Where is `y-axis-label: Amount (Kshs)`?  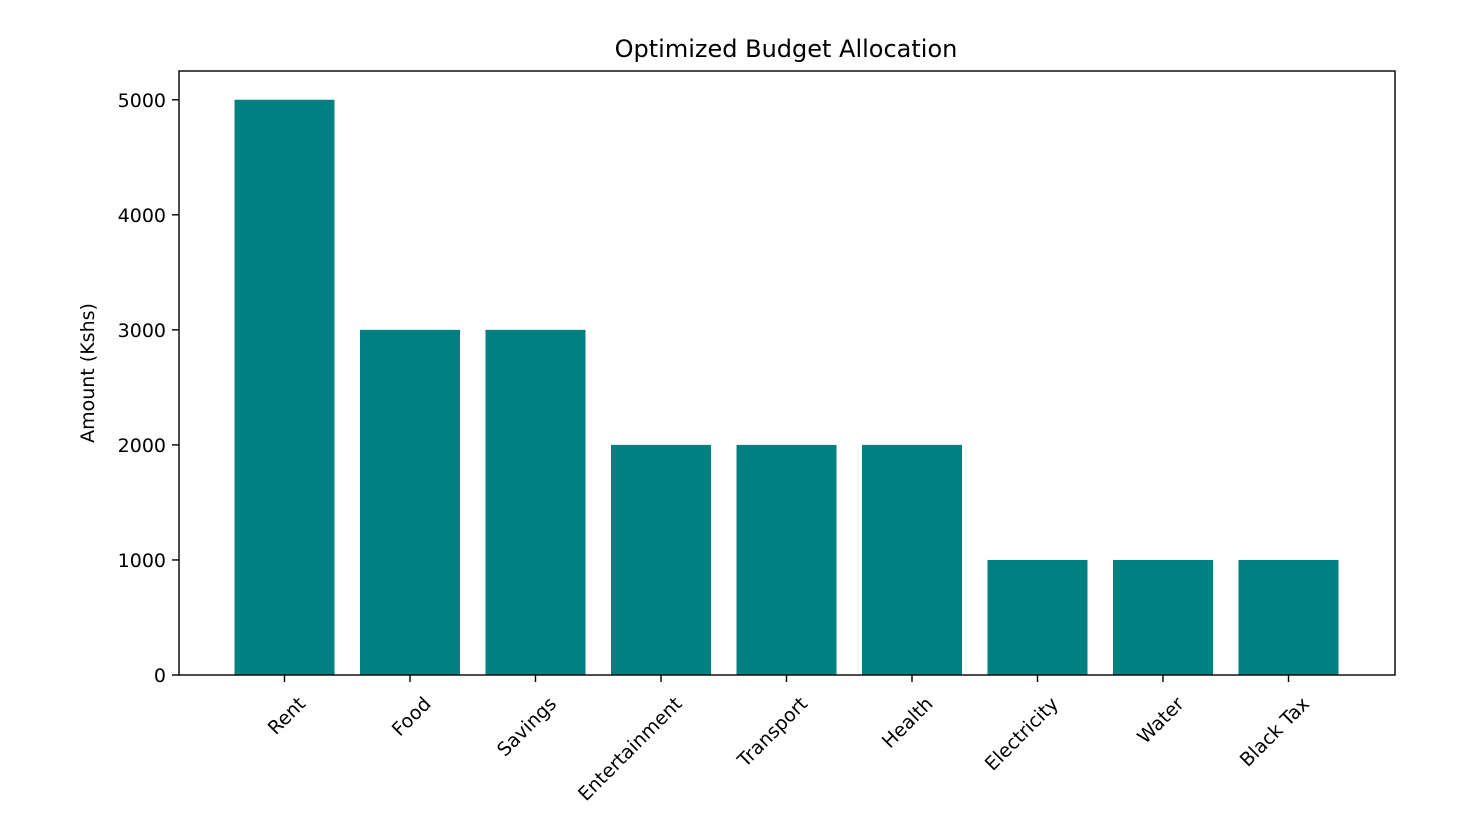 y-axis-label: Amount (Kshs) is located at coordinates (88, 373).